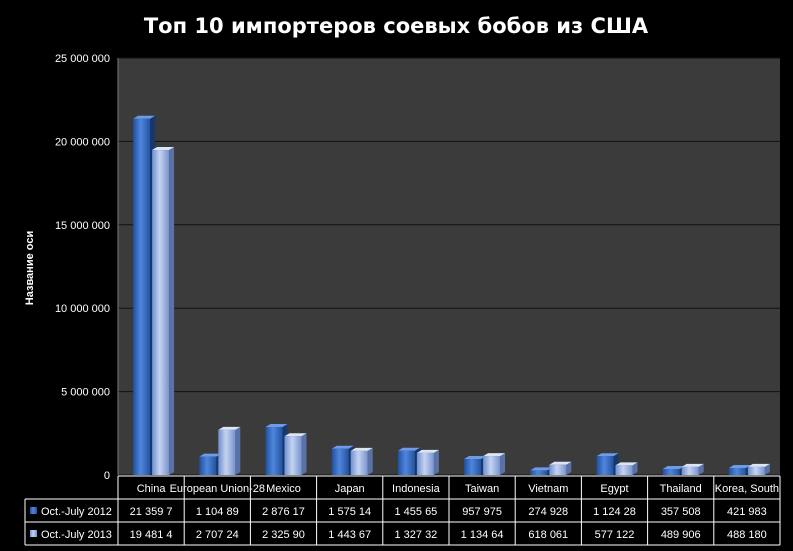 The image size is (793, 551). Describe the element at coordinates (82, 142) in the screenshot. I see `y-tick-label: 20 000 000` at that location.